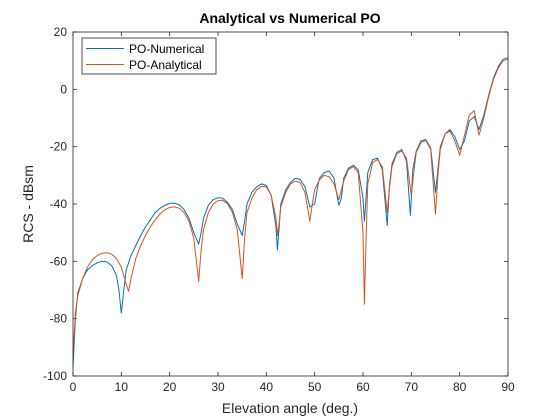 This screenshot has height=420, width=560. What do you see at coordinates (290, 408) in the screenshot?
I see `x-axis-label: Elevation angle (deg.)` at bounding box center [290, 408].